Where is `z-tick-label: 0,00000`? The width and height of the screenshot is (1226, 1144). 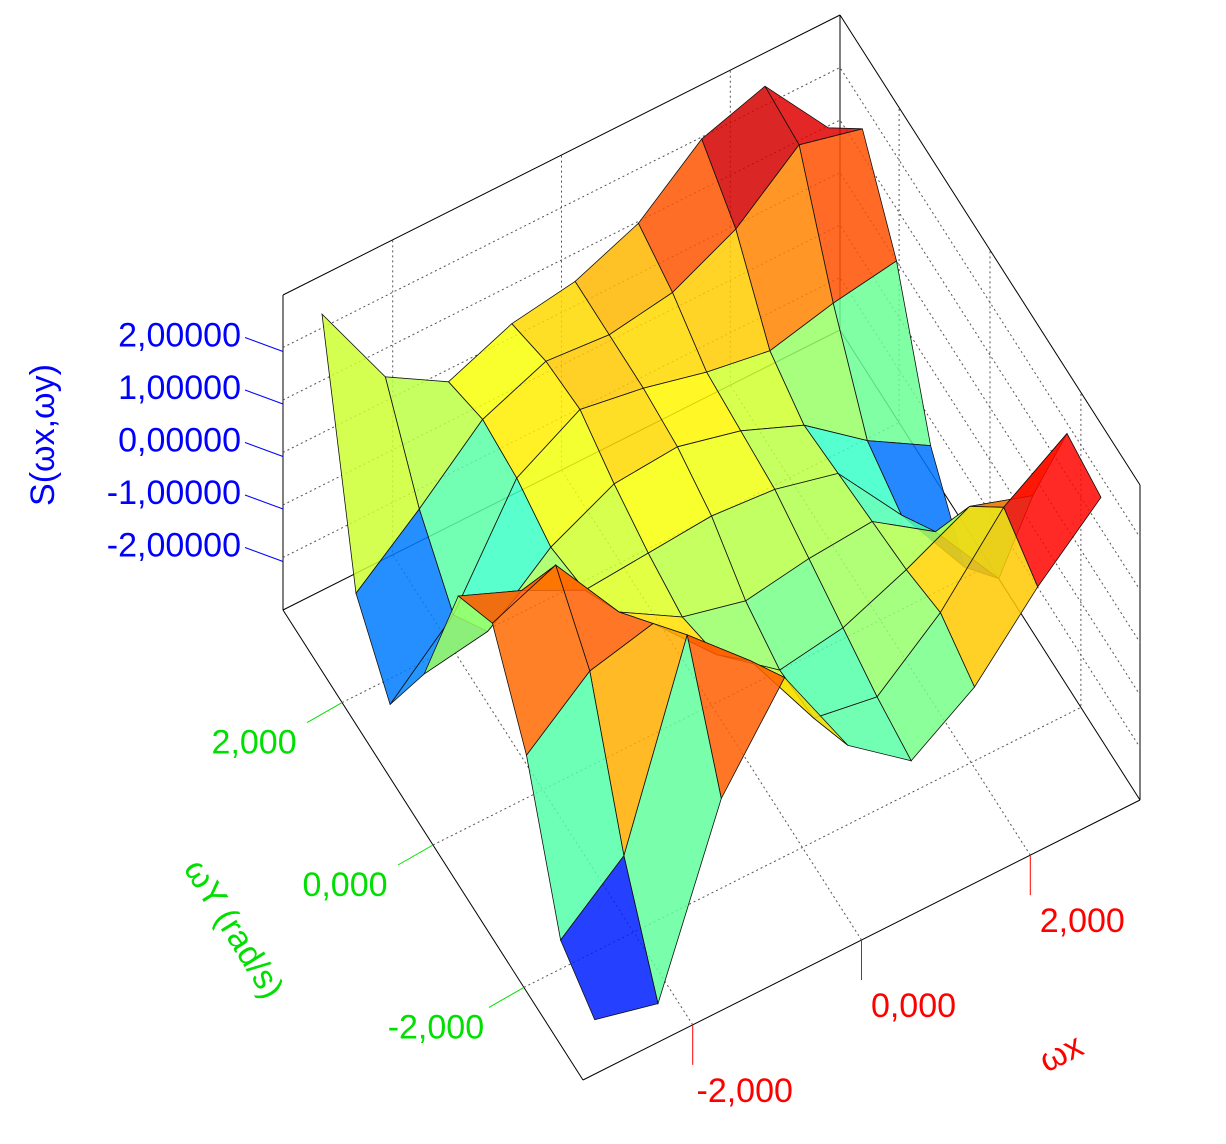 z-tick-label: 0,00000 is located at coordinates (179, 440).